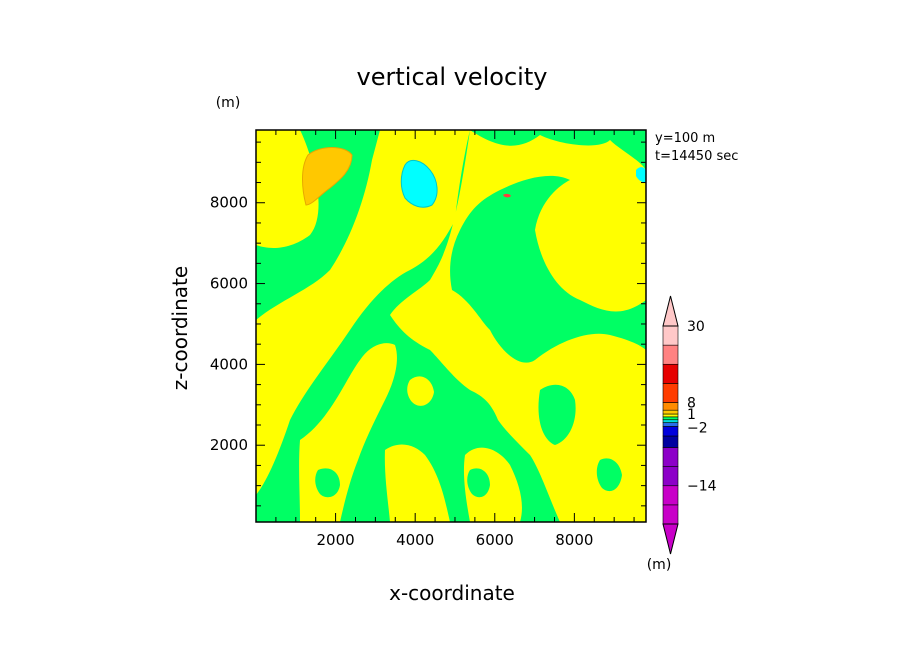  What do you see at coordinates (452, 77) in the screenshot?
I see `chart-title: vertical velocity` at bounding box center [452, 77].